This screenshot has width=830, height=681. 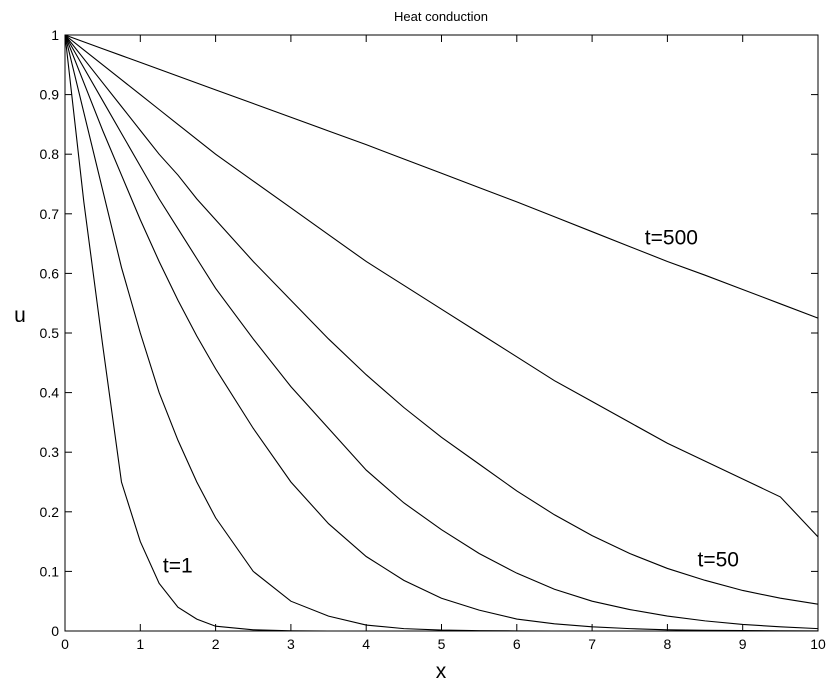 What do you see at coordinates (671, 238) in the screenshot?
I see `annotation-2: t=500` at bounding box center [671, 238].